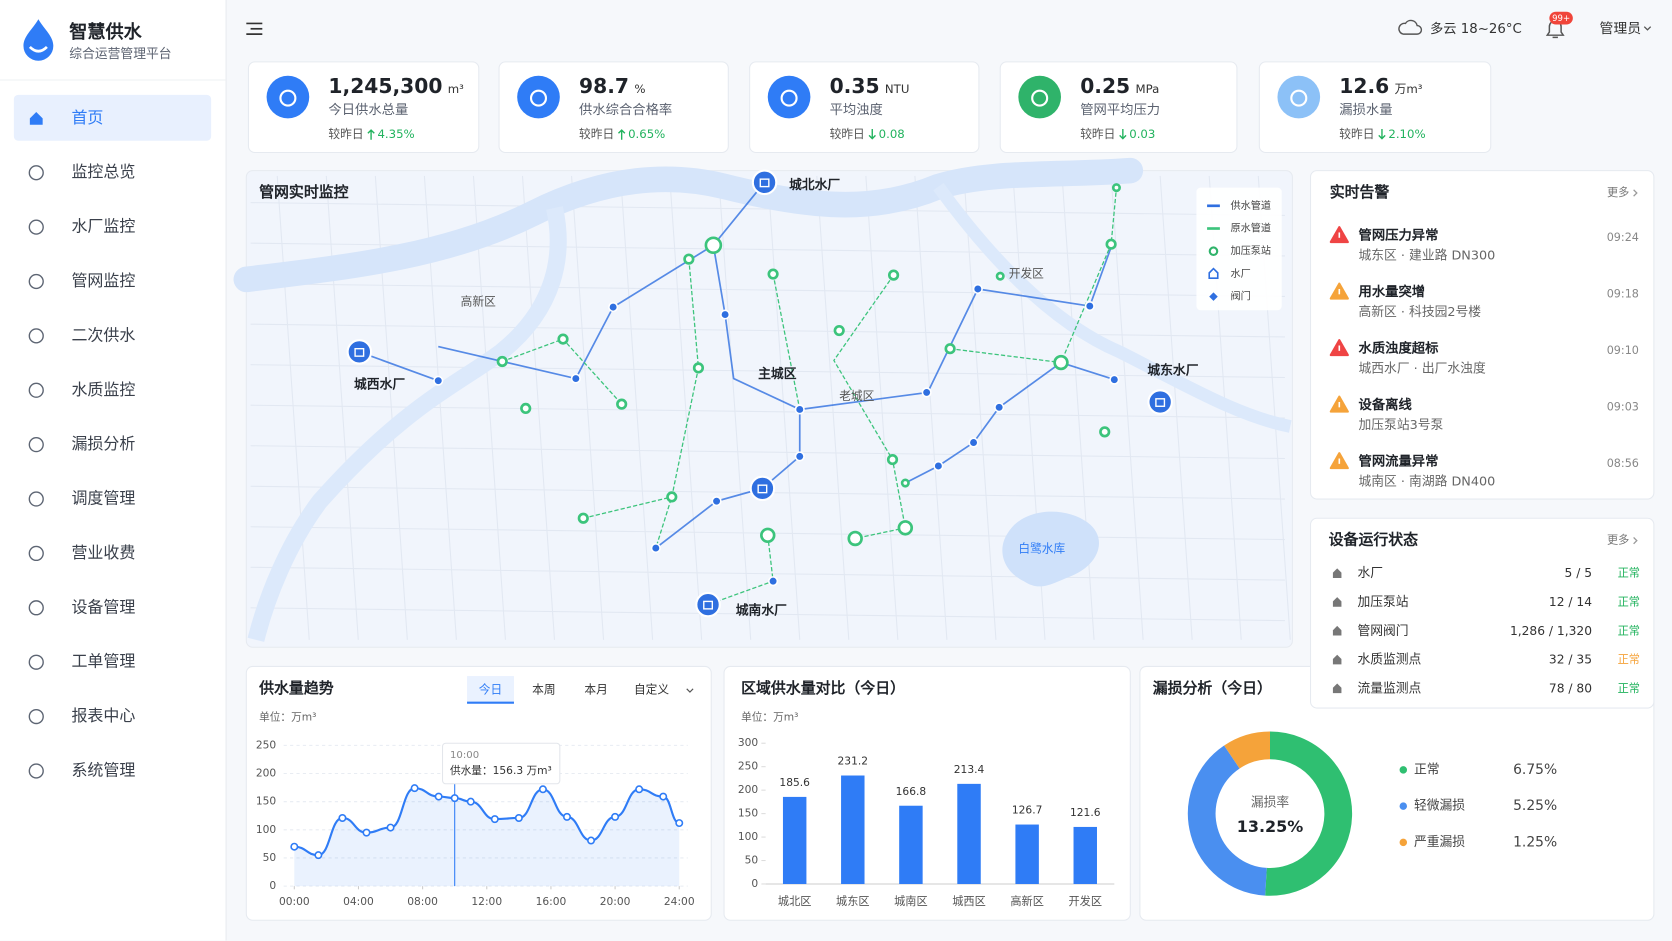 The width and height of the screenshot is (1672, 941). What do you see at coordinates (103, 715) in the screenshot?
I see `menu-item: 报表中心` at bounding box center [103, 715].